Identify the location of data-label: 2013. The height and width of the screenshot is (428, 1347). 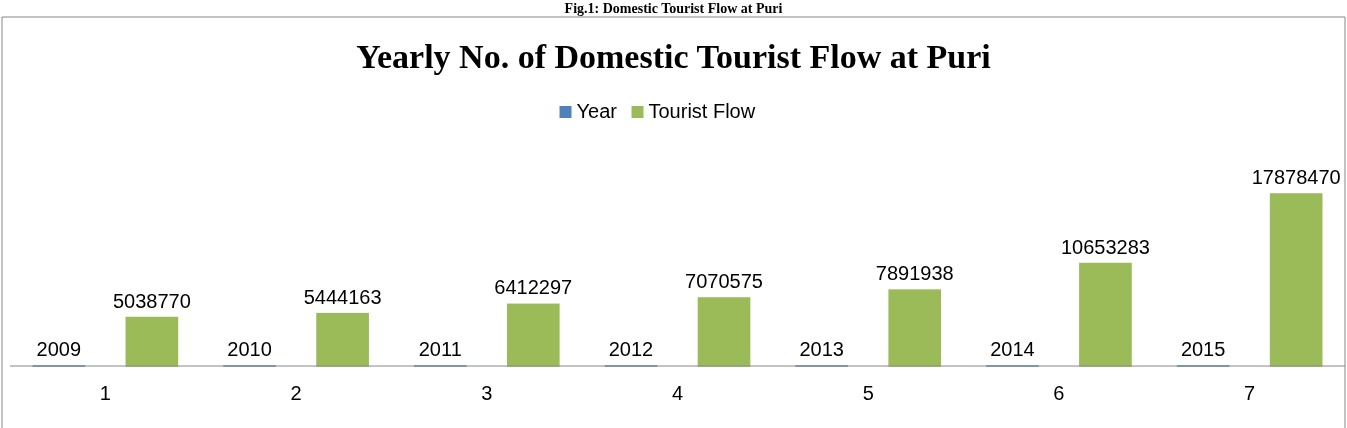
(821, 348).